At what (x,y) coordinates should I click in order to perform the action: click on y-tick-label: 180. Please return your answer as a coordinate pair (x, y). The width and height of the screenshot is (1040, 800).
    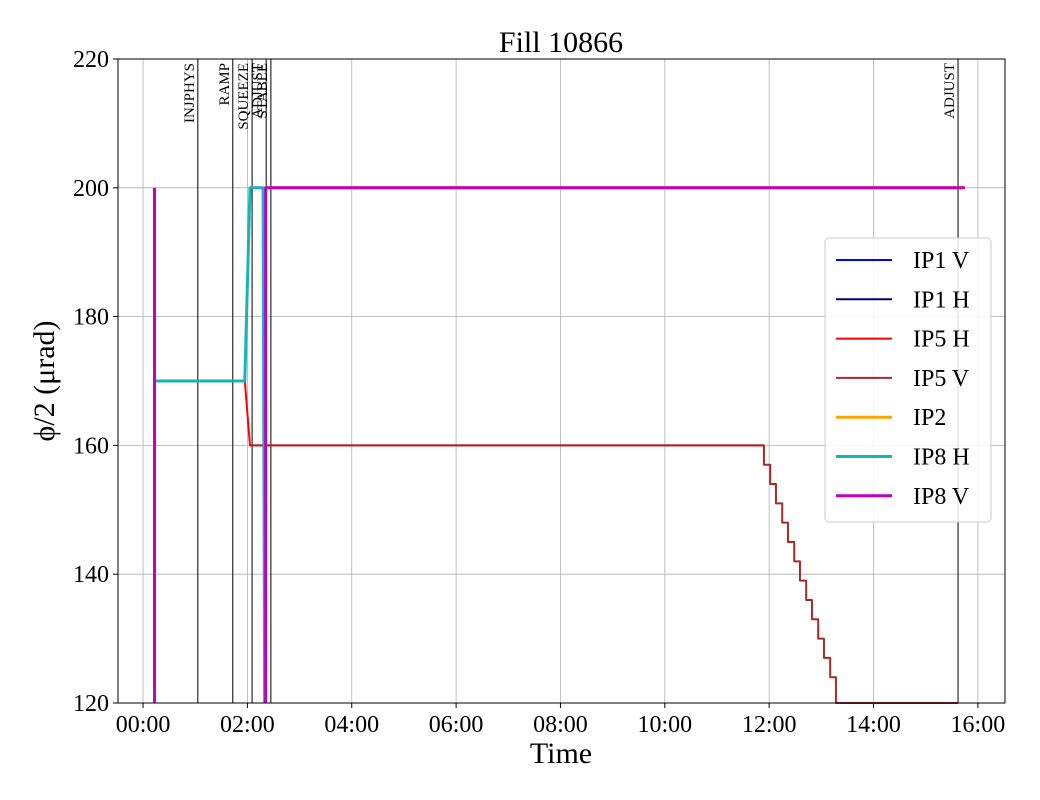
    Looking at the image, I should click on (91, 318).